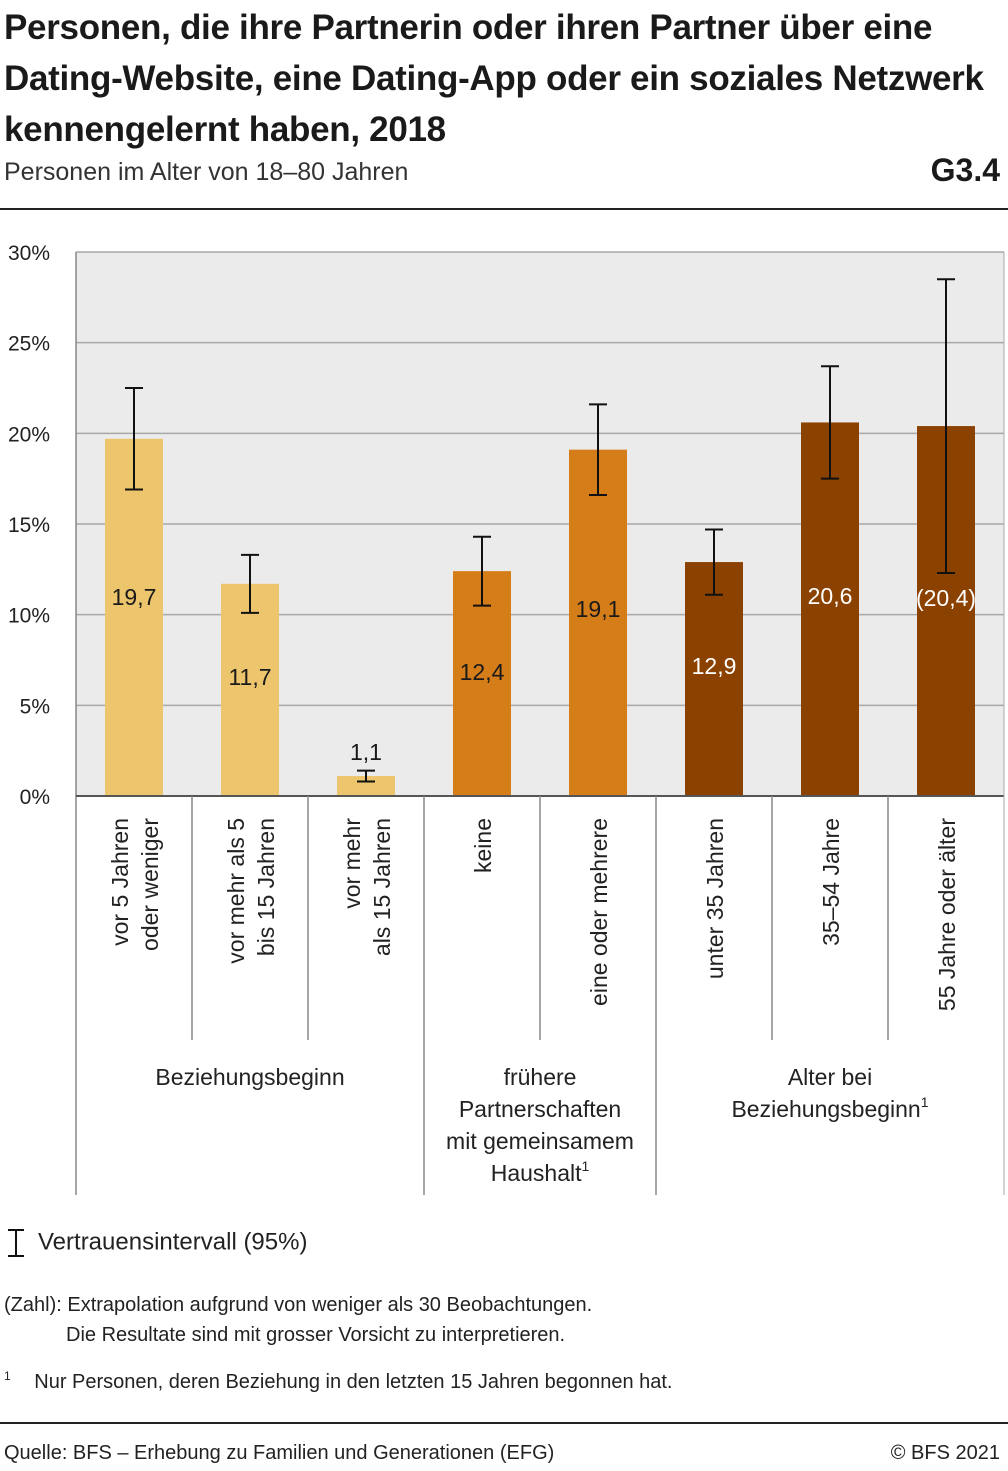 This screenshot has width=1008, height=1471. Describe the element at coordinates (829, 1108) in the screenshot. I see `group-label: Beziehungsbeginn1` at that location.